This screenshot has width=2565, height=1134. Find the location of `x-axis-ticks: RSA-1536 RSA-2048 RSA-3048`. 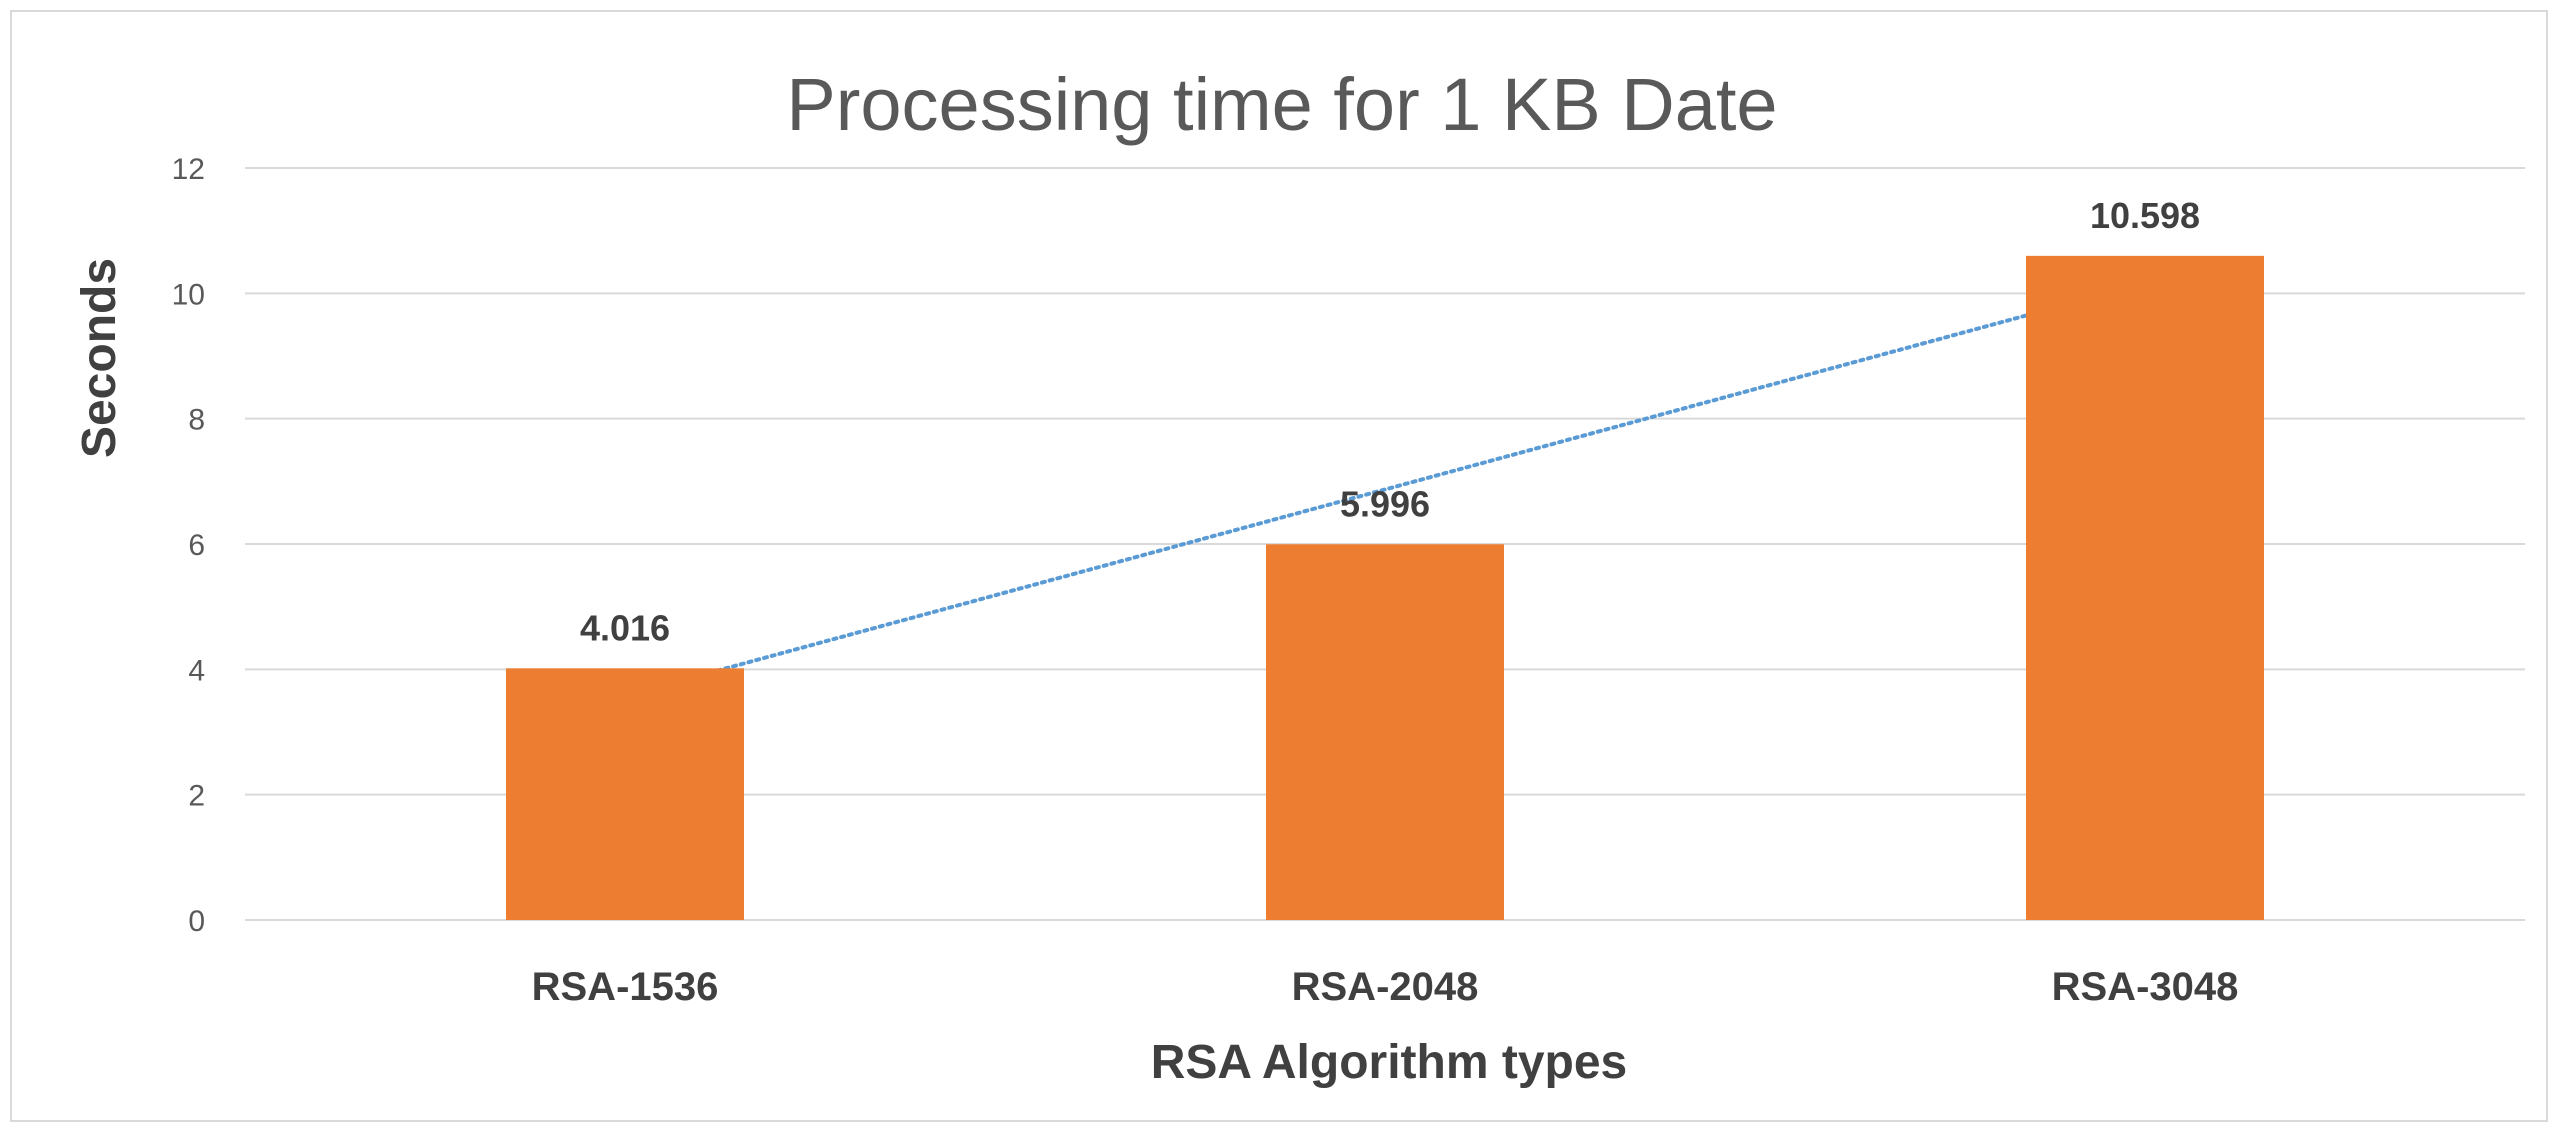

x-axis-ticks: RSA-1536 RSA-2048 RSA-3048 is located at coordinates (1385, 987).